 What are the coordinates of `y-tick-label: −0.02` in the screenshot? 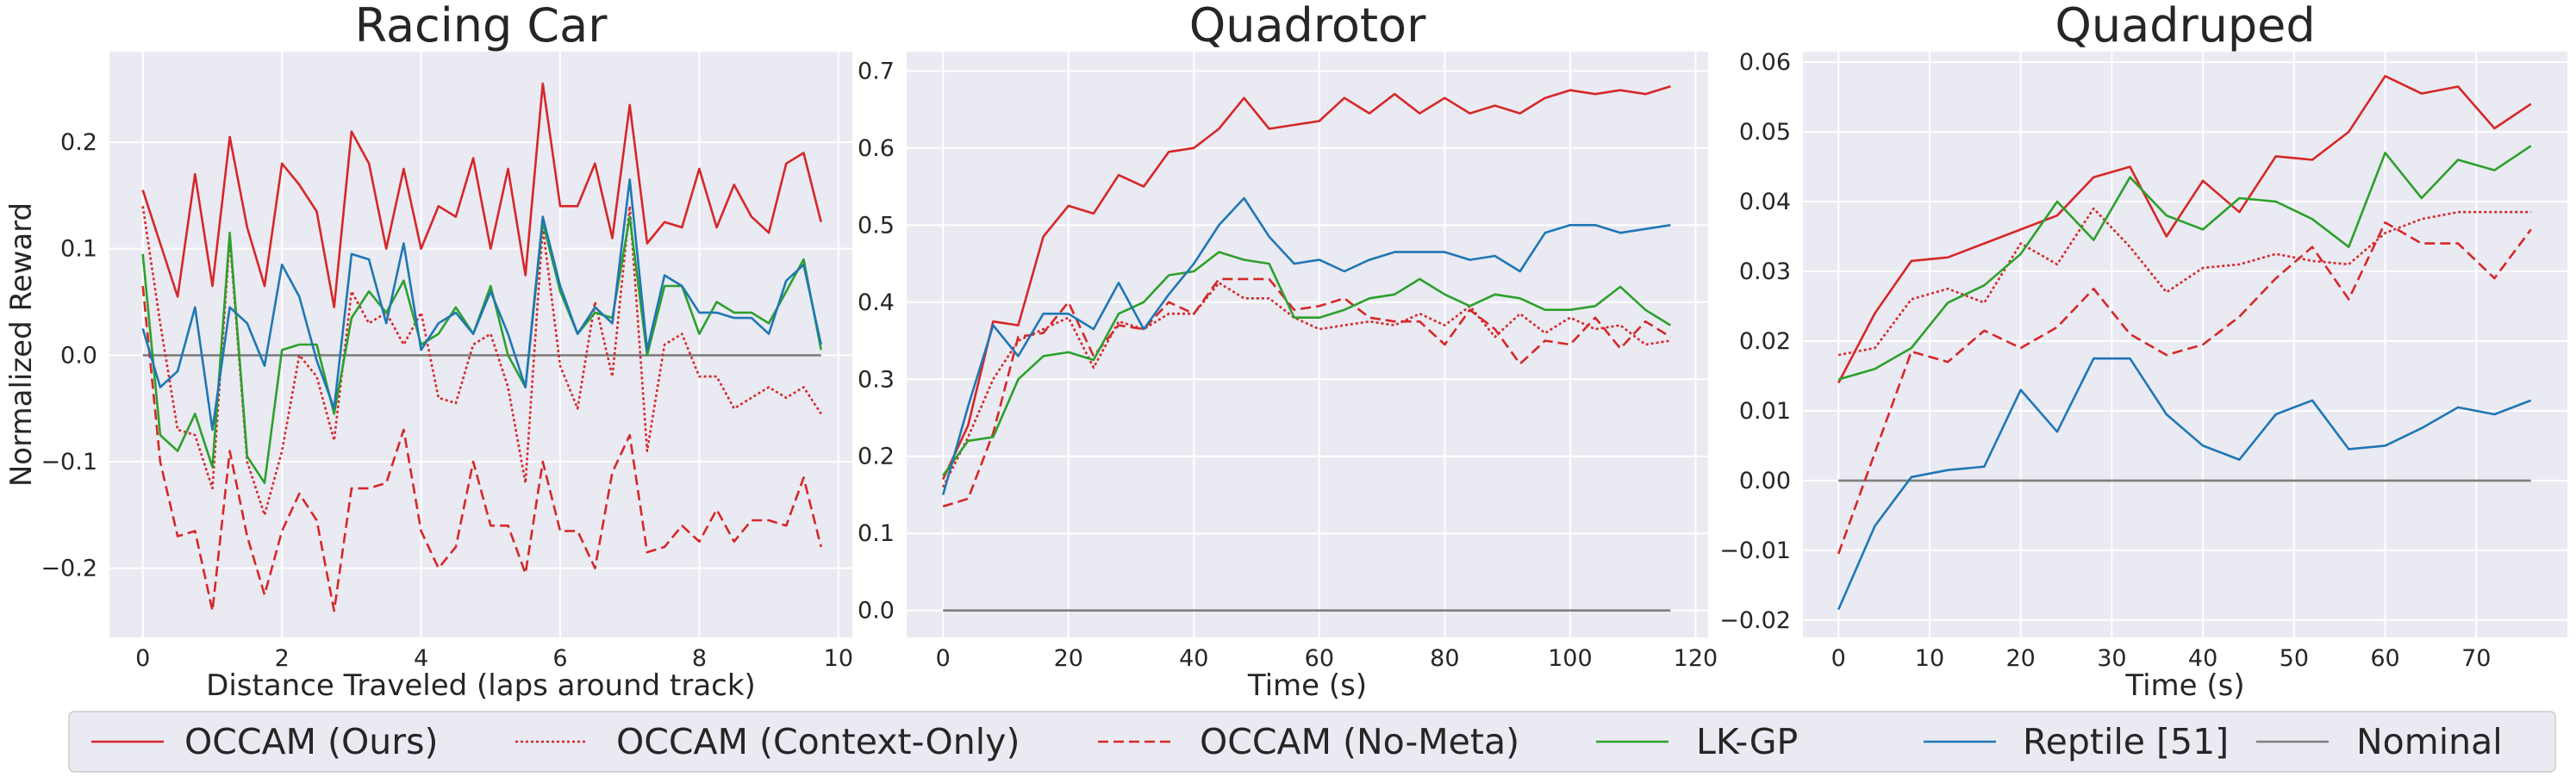 It's located at (1755, 620).